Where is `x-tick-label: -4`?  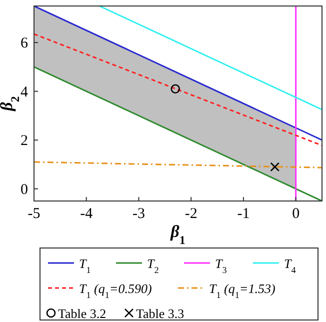
x-tick-label: -4 is located at coordinates (87, 214).